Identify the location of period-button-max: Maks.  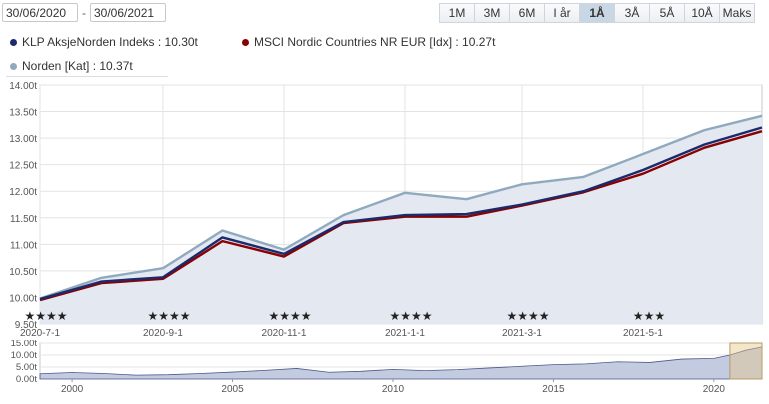
(737, 13).